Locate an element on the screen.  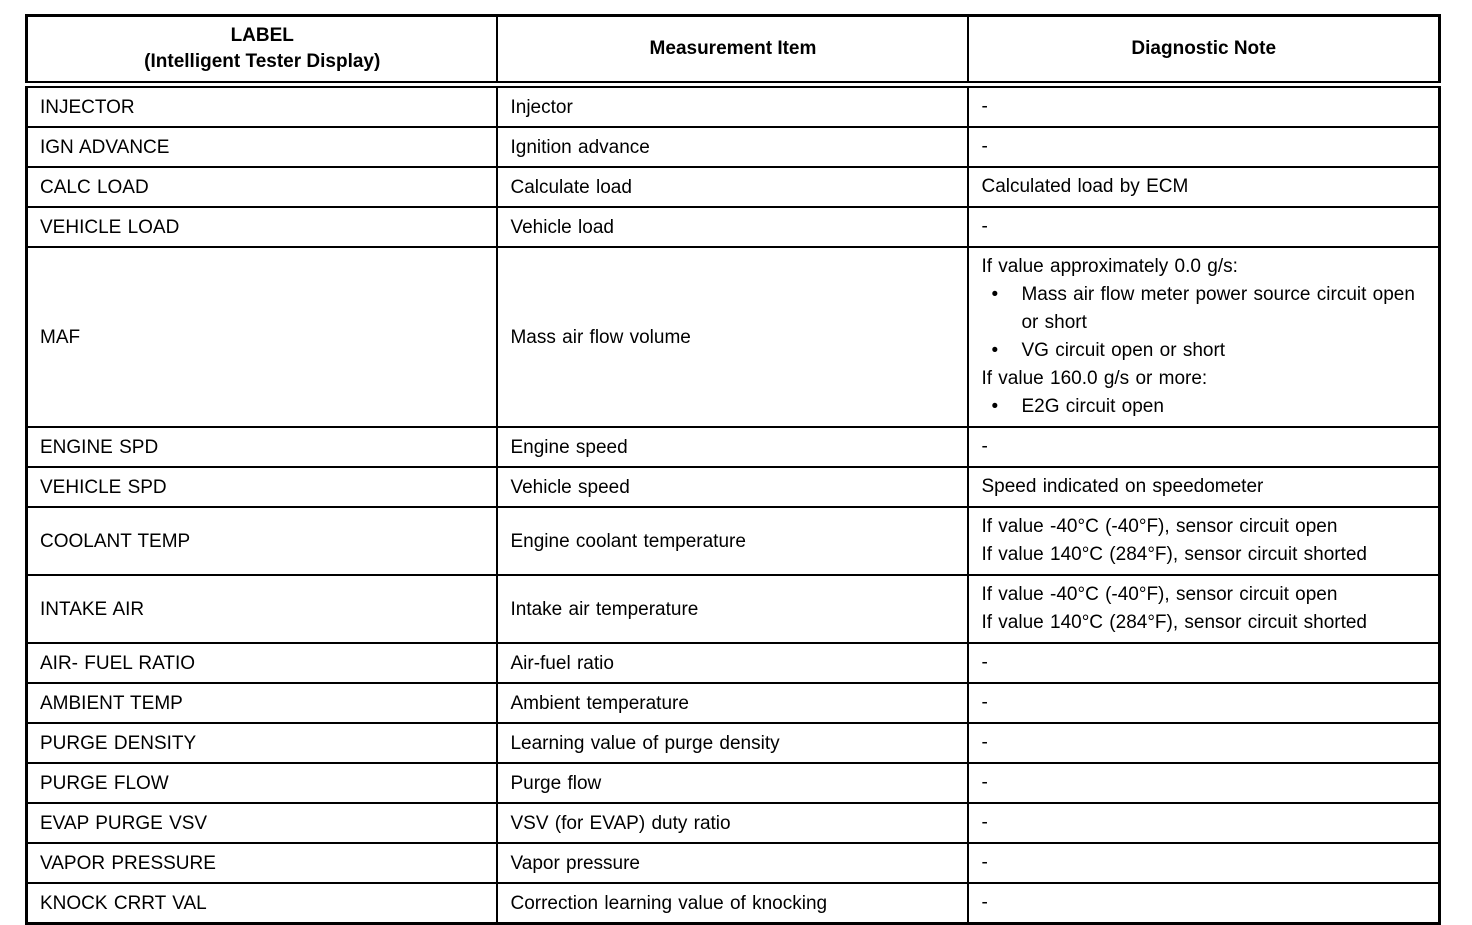
table-row: VAPOR PRESSURE Vapor pressure - is located at coordinates (733, 863).